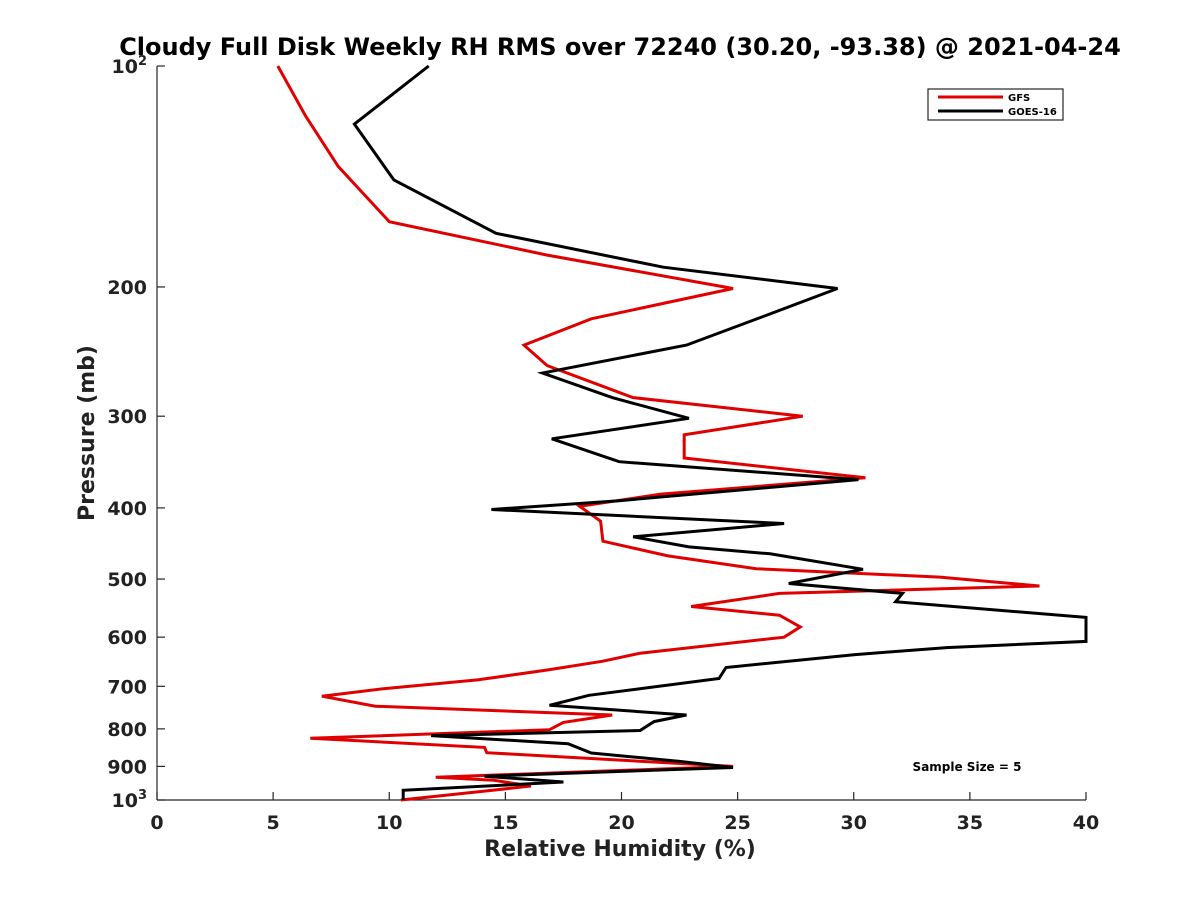 The image size is (1200, 900). I want to click on y-tick-label: 500, so click(127, 580).